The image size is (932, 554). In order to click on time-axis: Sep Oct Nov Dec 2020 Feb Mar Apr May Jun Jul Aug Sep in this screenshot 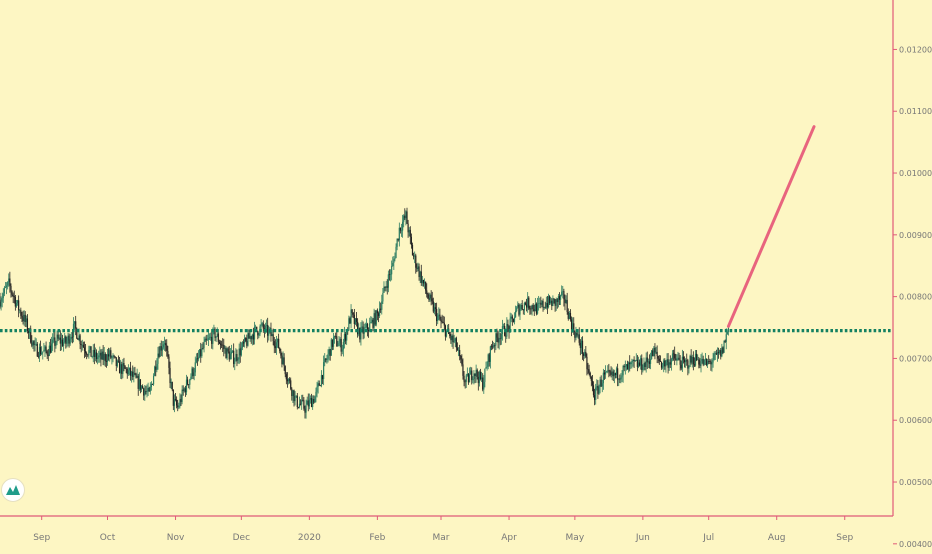, I will do `click(443, 529)`.